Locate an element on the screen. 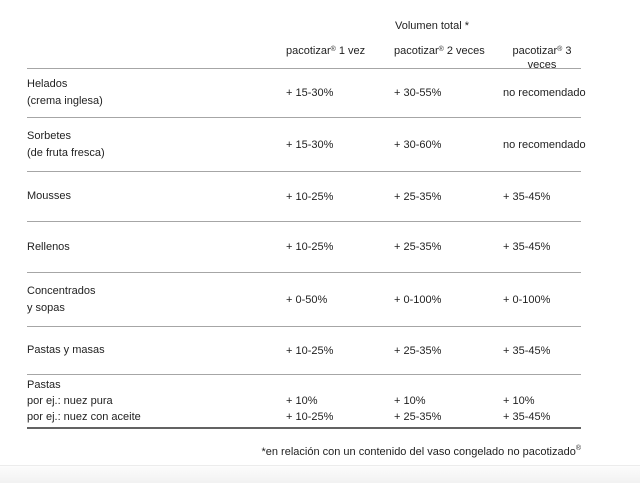 The height and width of the screenshot is (483, 640). row-label: Mousses is located at coordinates (156, 196).